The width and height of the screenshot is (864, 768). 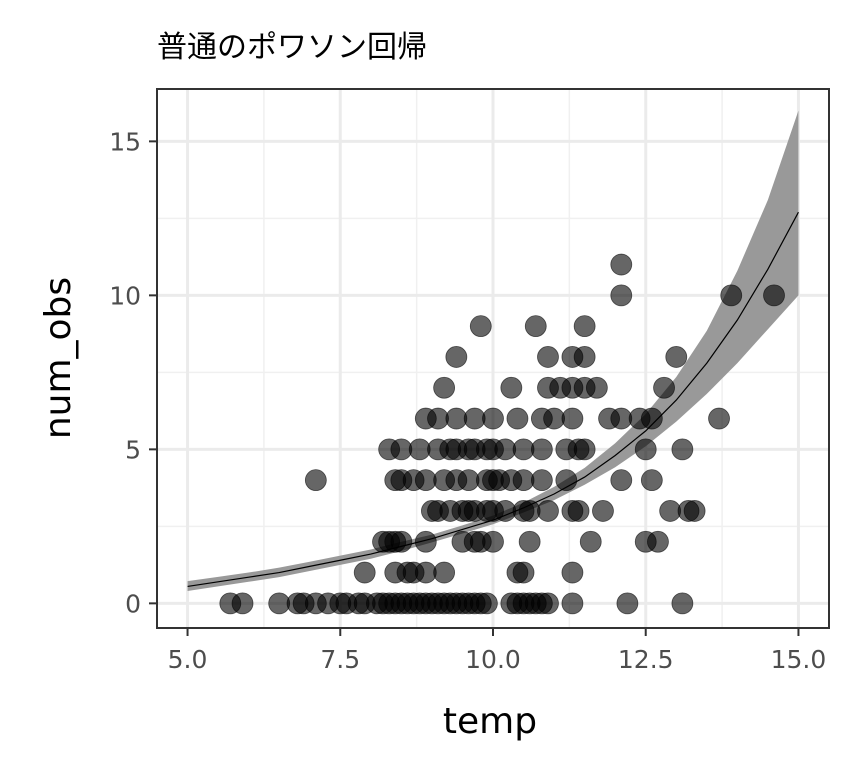 I want to click on x-tick-label: 7.5, so click(x=340, y=659).